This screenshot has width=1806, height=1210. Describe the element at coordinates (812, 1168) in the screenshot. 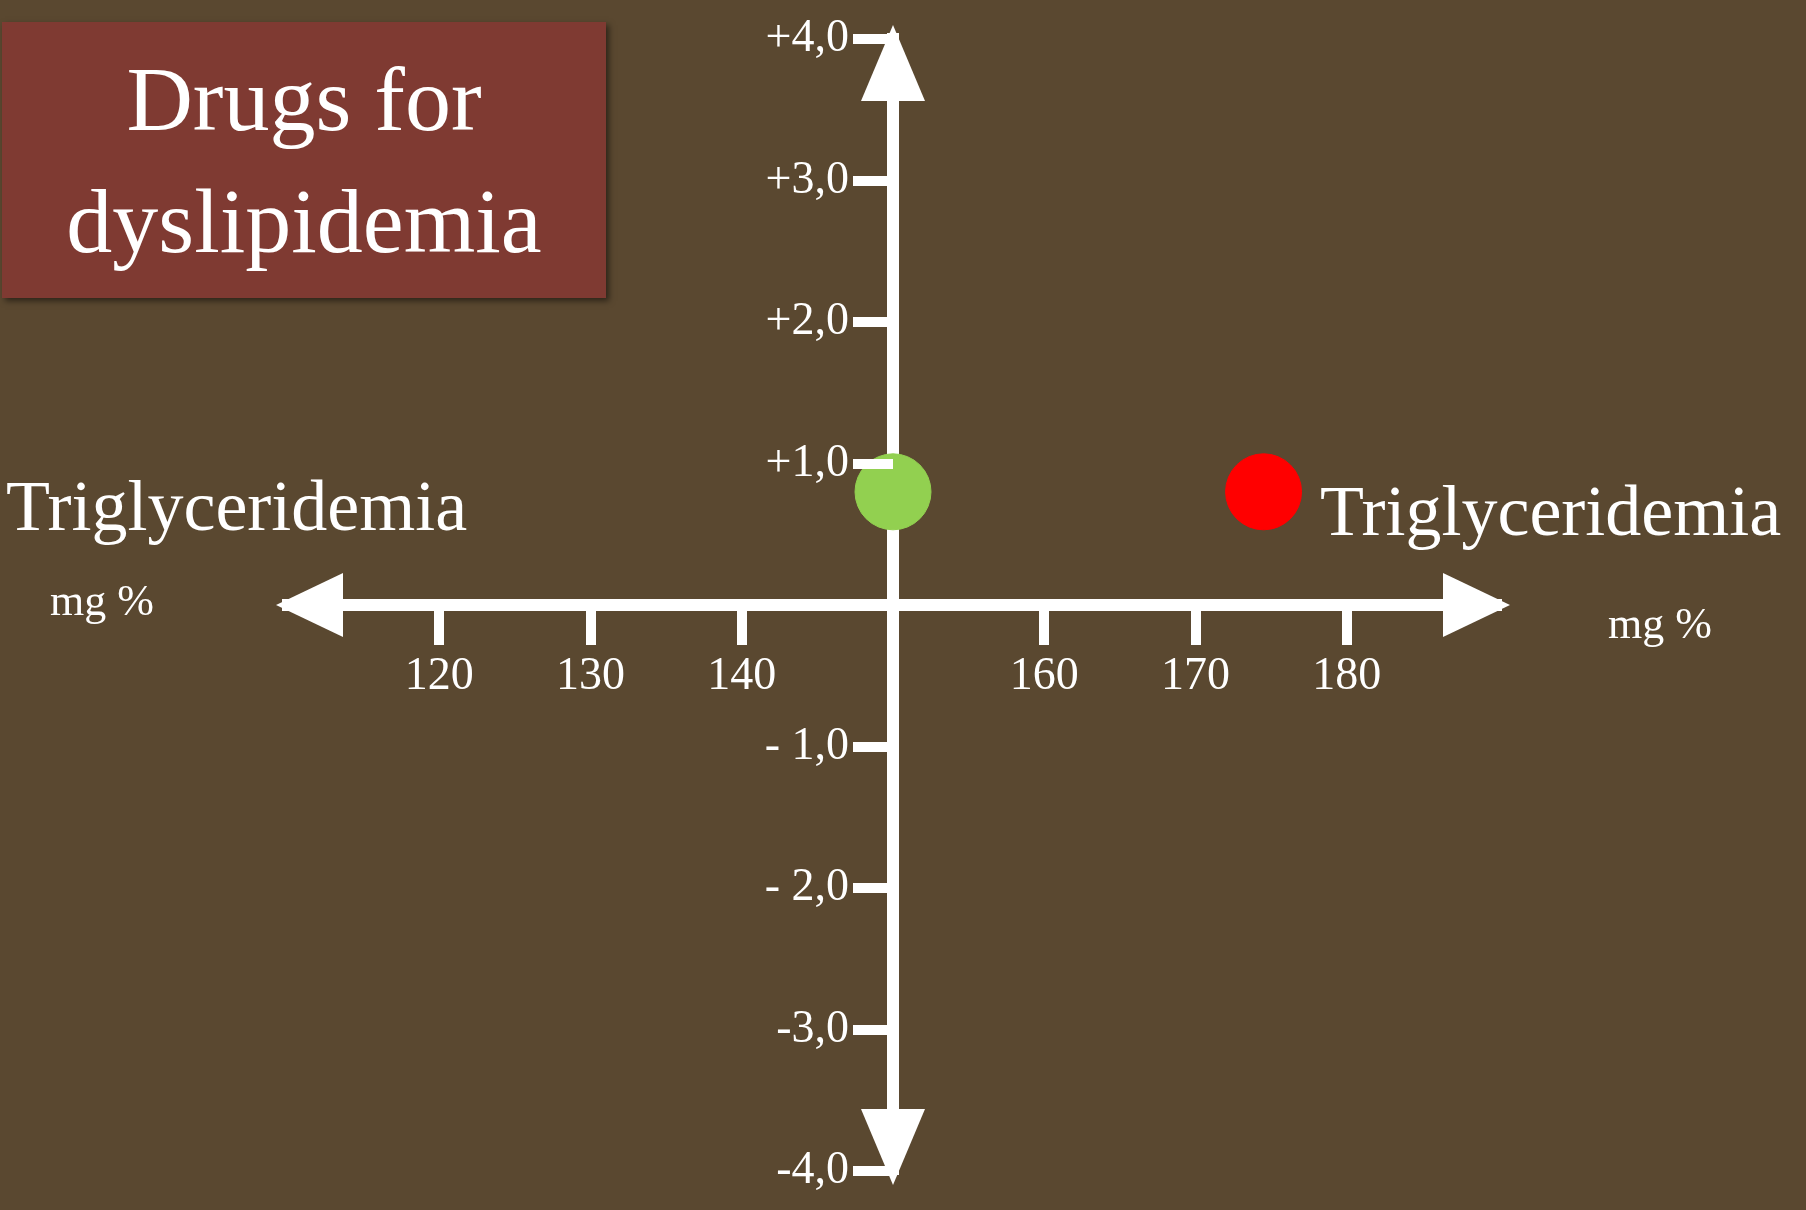

I see `y-tick-label: -4,0` at that location.